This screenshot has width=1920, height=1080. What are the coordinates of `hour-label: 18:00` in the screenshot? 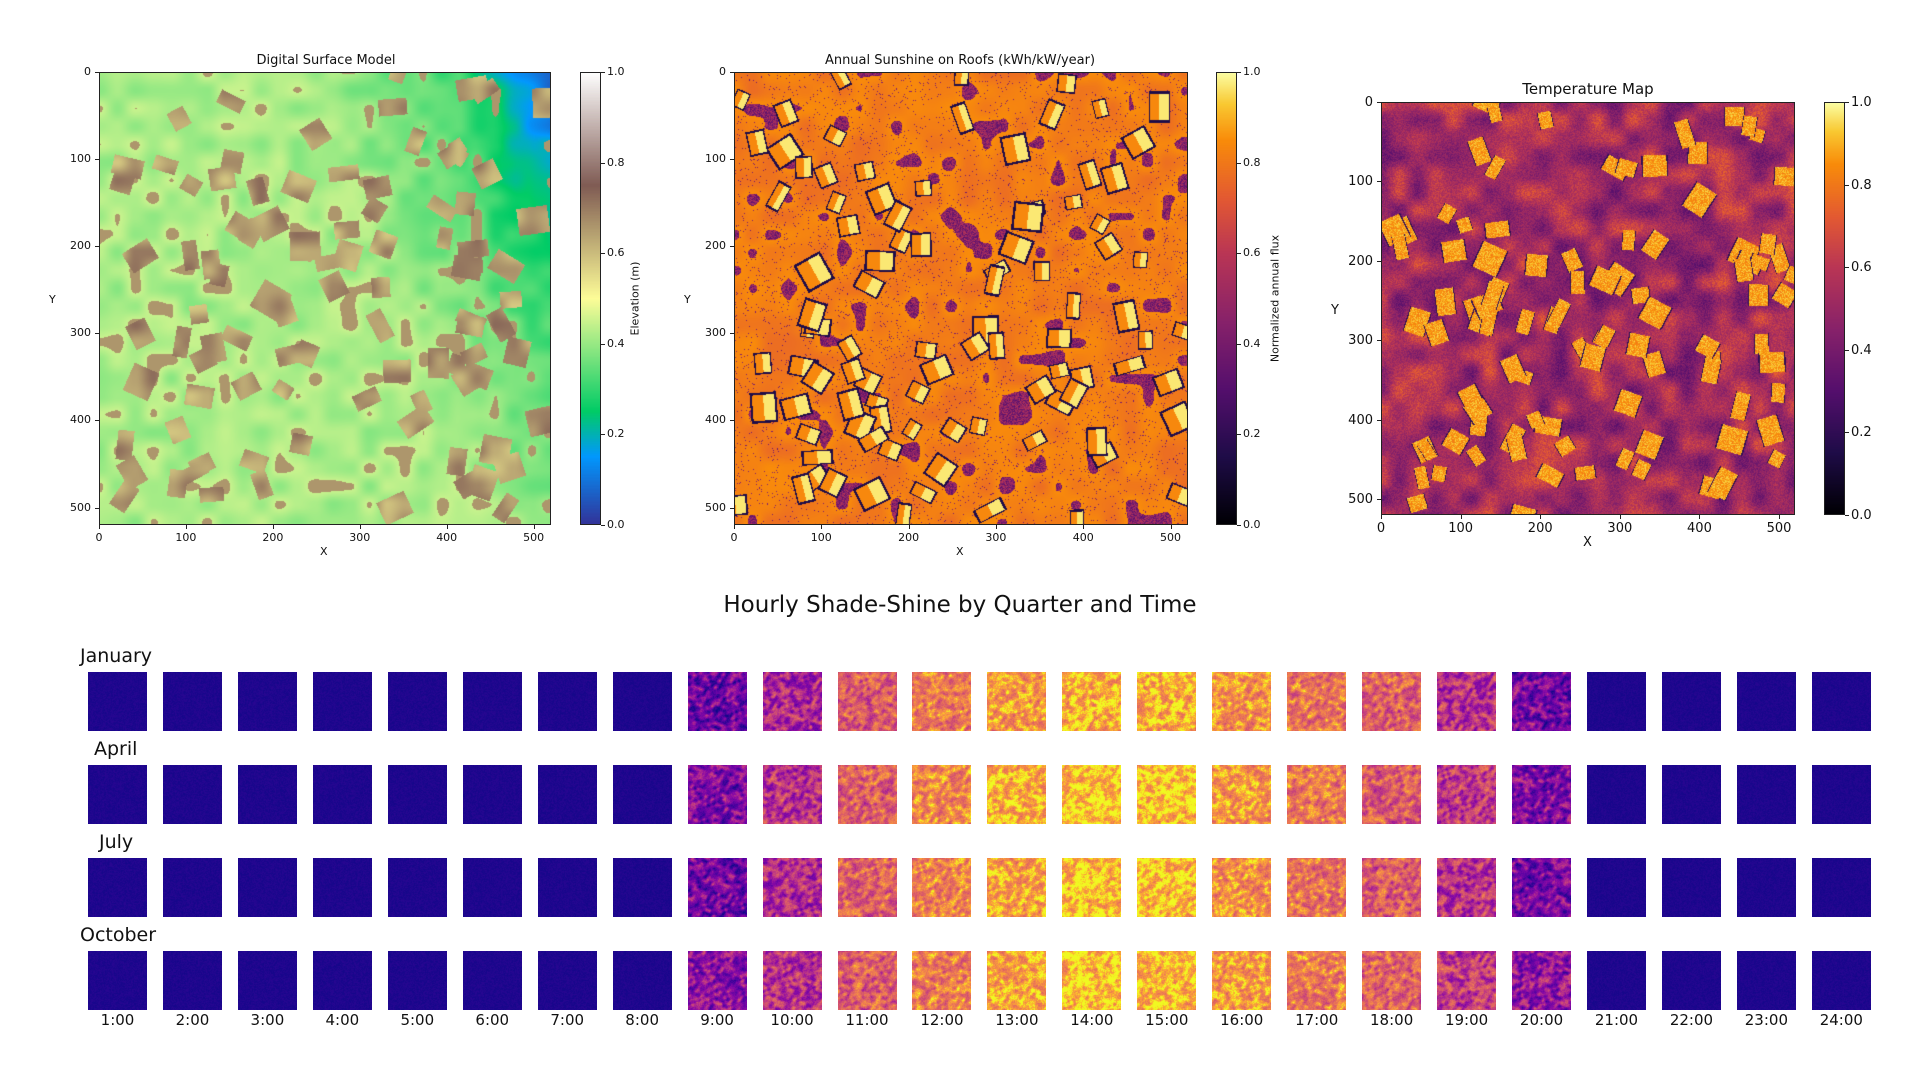 It's located at (1392, 1020).